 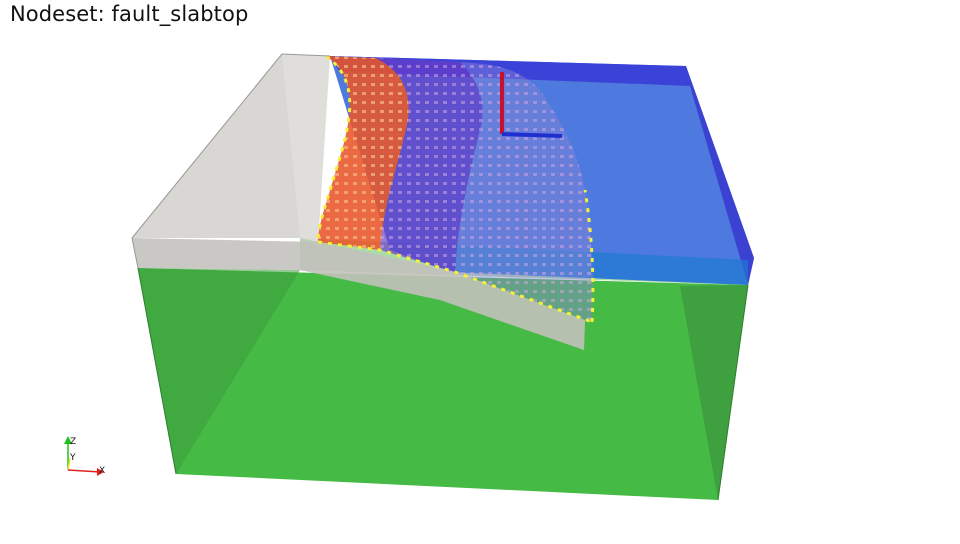 What do you see at coordinates (102, 471) in the screenshot?
I see `axis-x-label: X` at bounding box center [102, 471].